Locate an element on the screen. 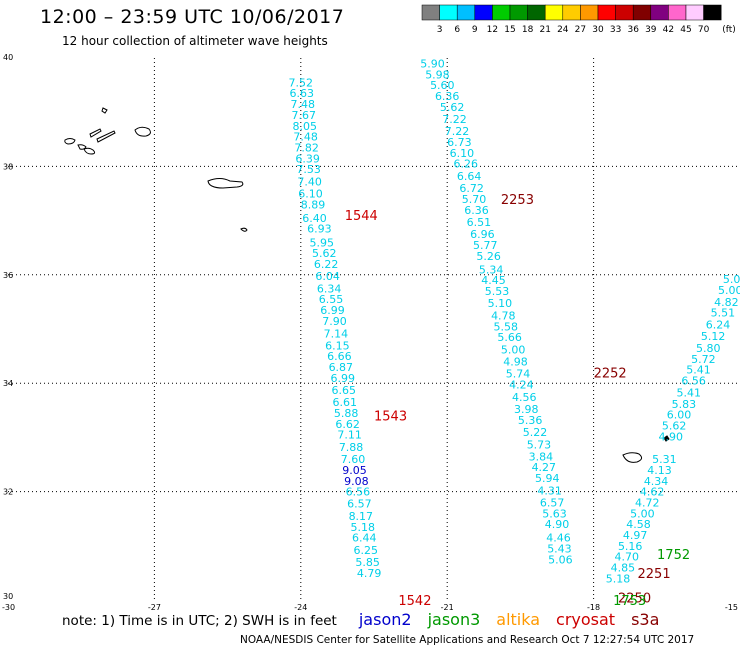  pass-time-label: 1543 is located at coordinates (390, 417).